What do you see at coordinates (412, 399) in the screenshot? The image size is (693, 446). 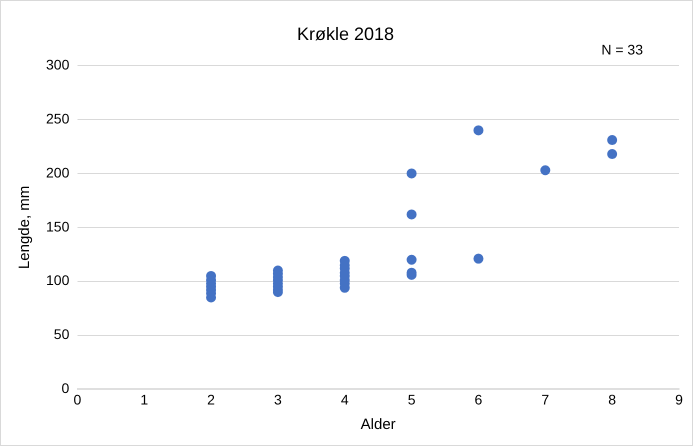 I see `x-tick-label: 5` at bounding box center [412, 399].